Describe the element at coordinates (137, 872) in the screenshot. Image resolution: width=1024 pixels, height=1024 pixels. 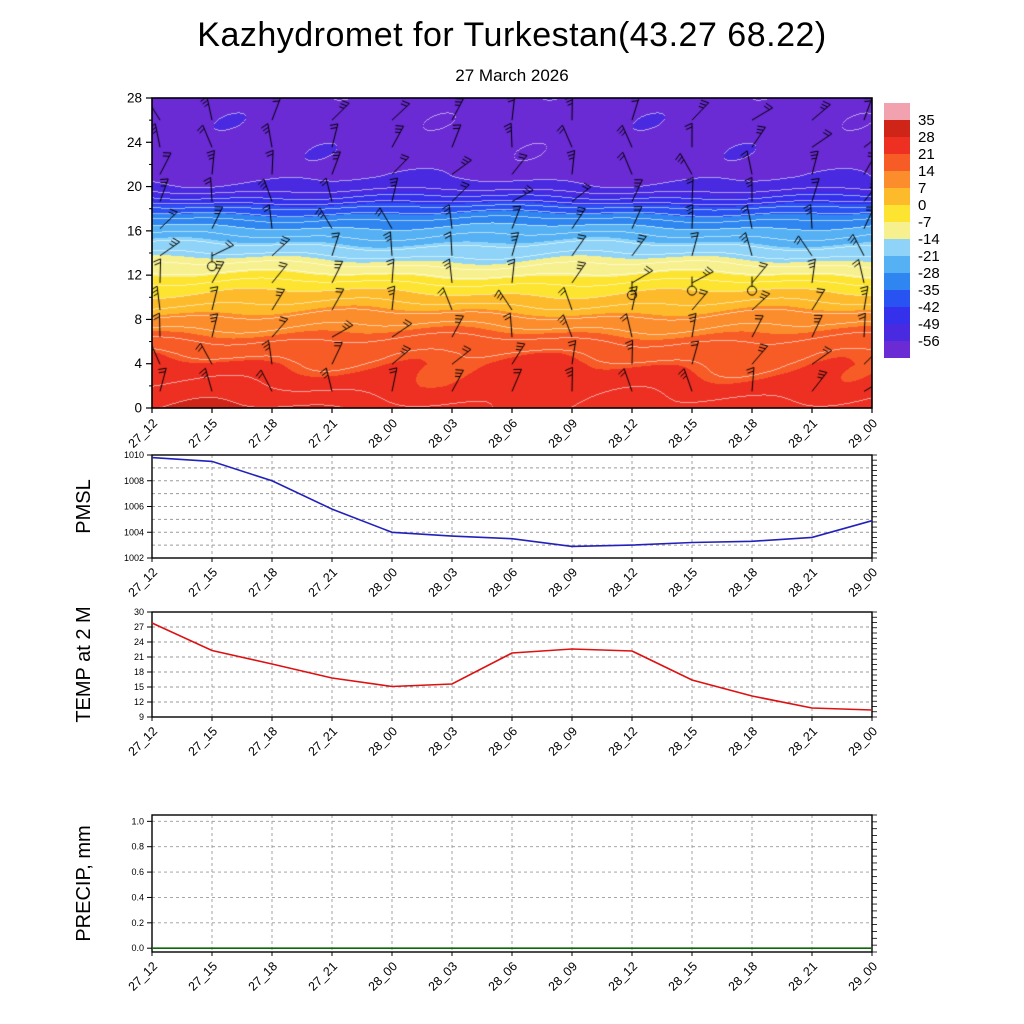
I see `svg-text: 0.6` at that location.